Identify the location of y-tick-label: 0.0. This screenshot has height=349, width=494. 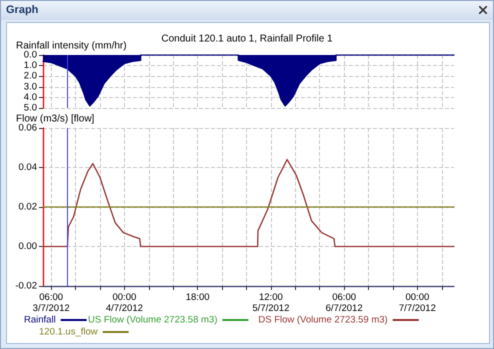
(30, 55).